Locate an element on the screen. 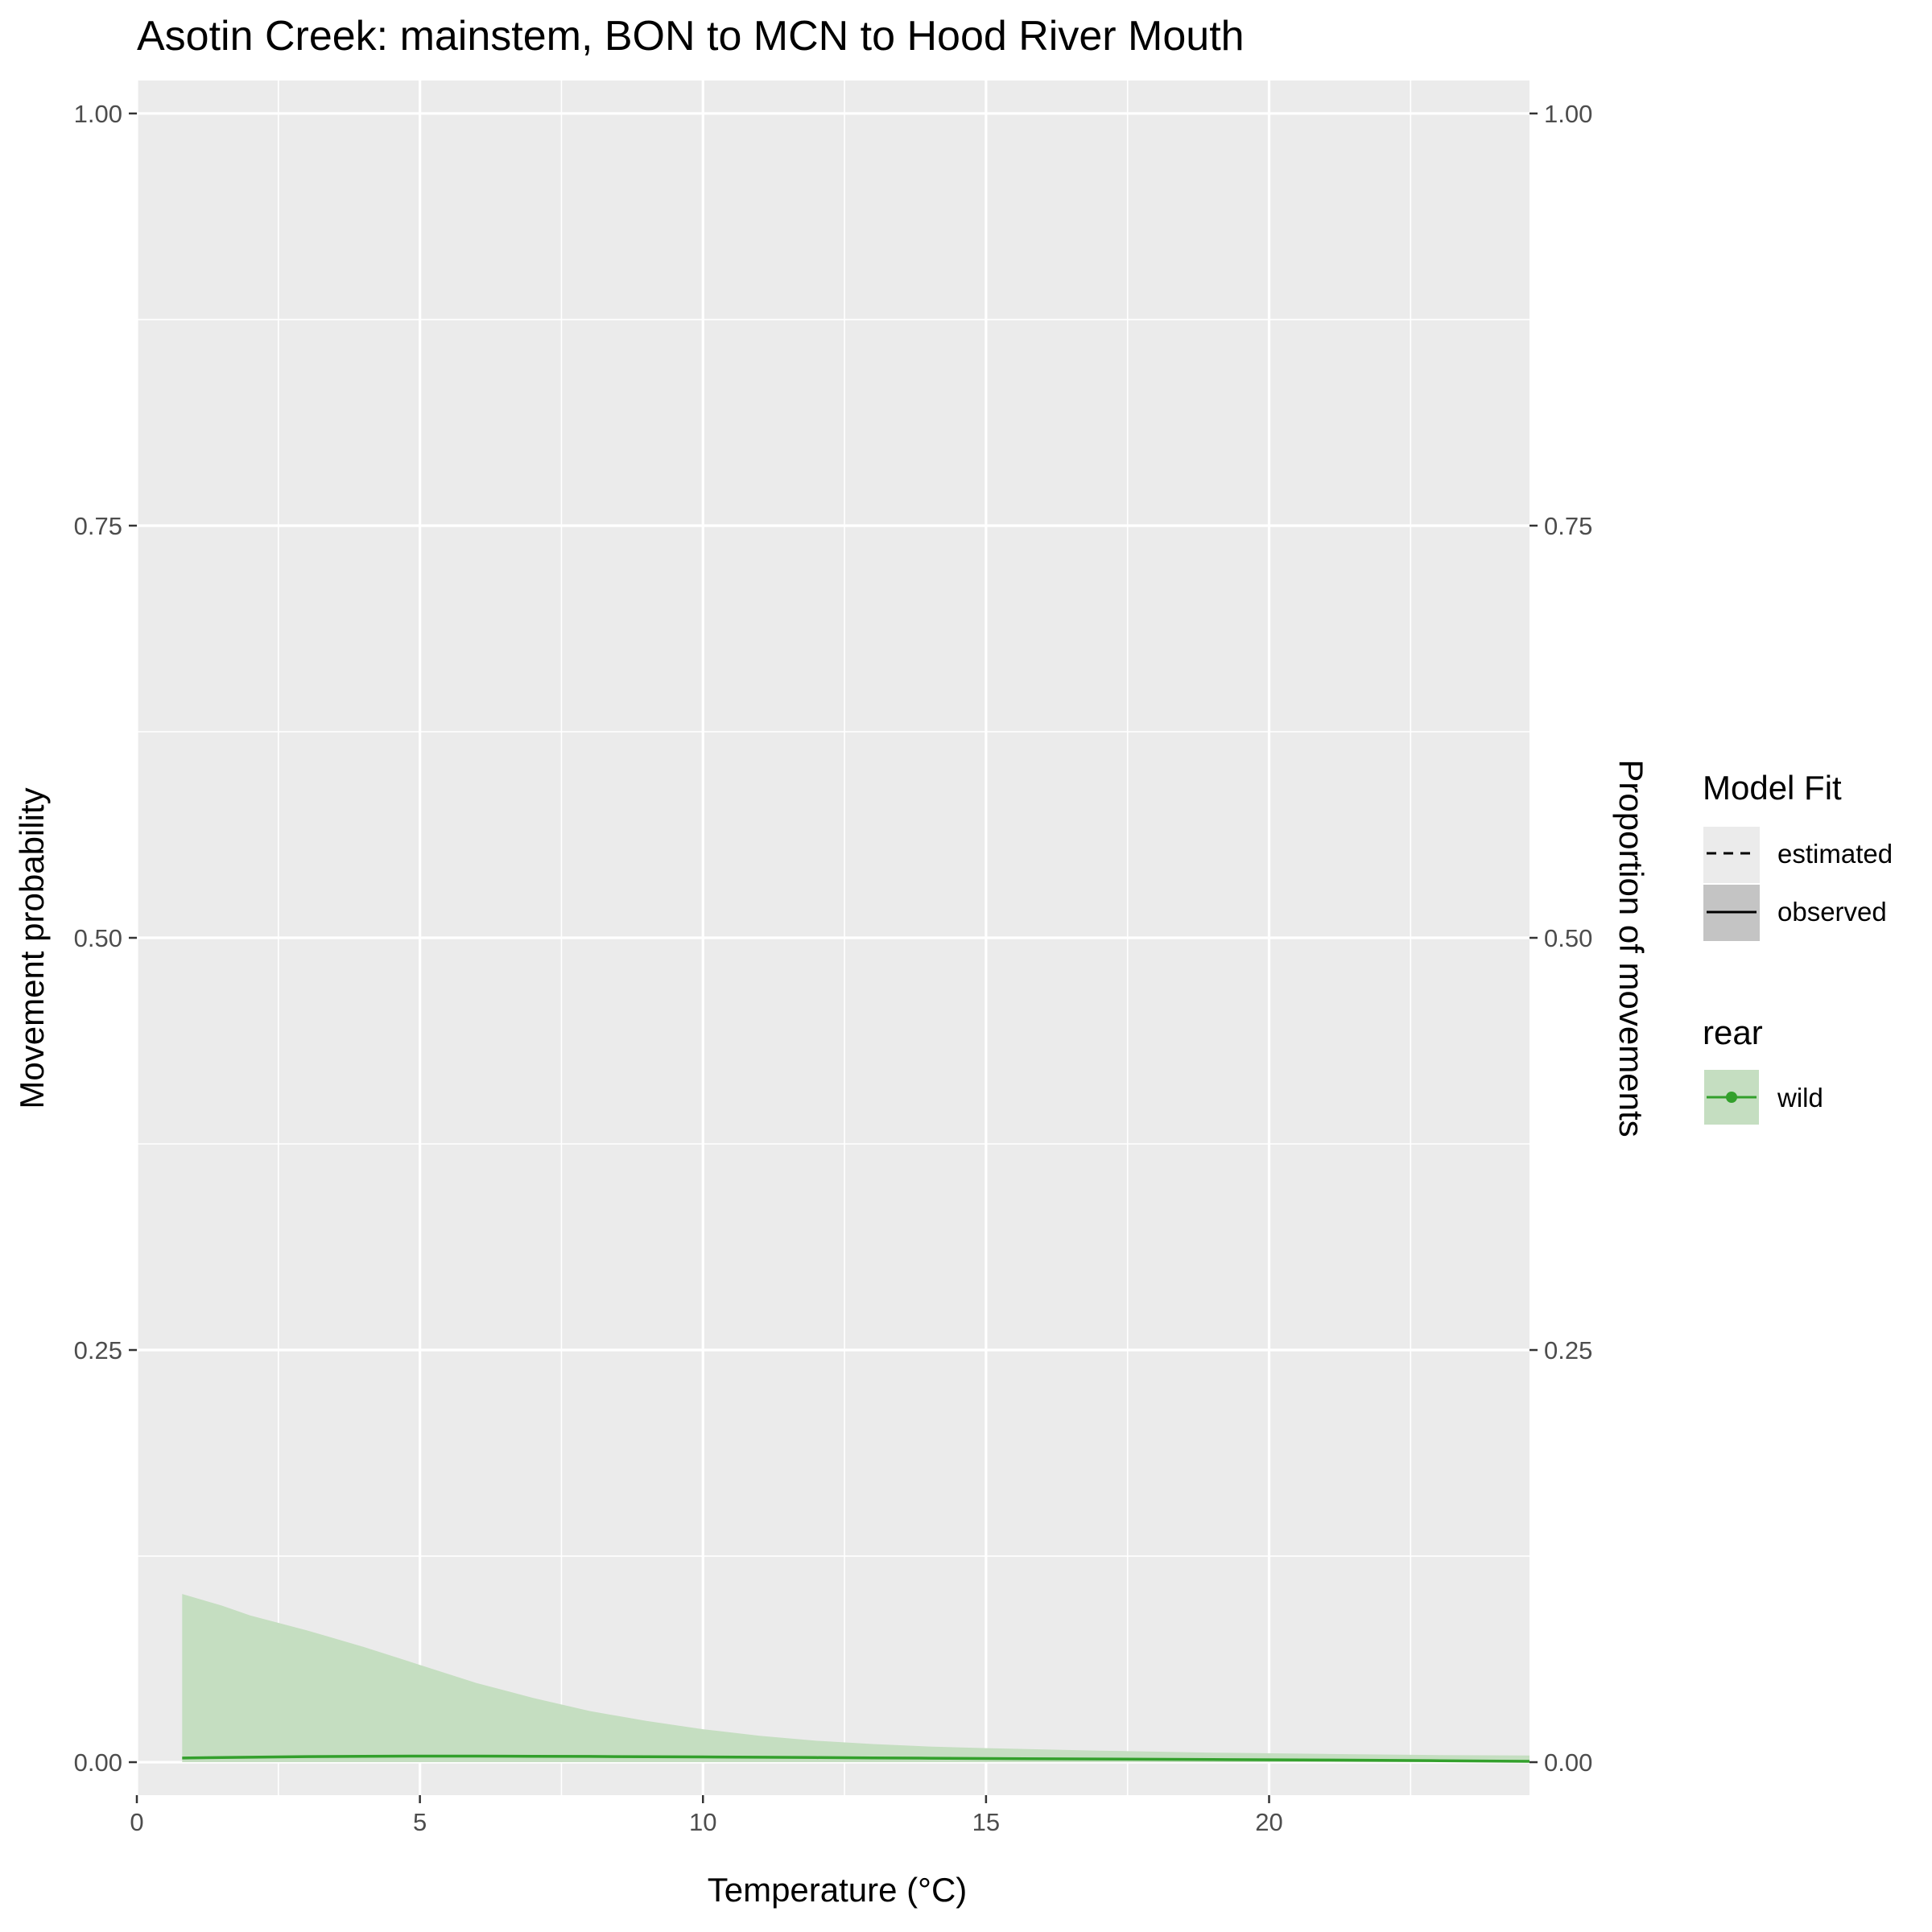 The image size is (1932, 1932). legend-label-estimated: estimated is located at coordinates (1835, 854).